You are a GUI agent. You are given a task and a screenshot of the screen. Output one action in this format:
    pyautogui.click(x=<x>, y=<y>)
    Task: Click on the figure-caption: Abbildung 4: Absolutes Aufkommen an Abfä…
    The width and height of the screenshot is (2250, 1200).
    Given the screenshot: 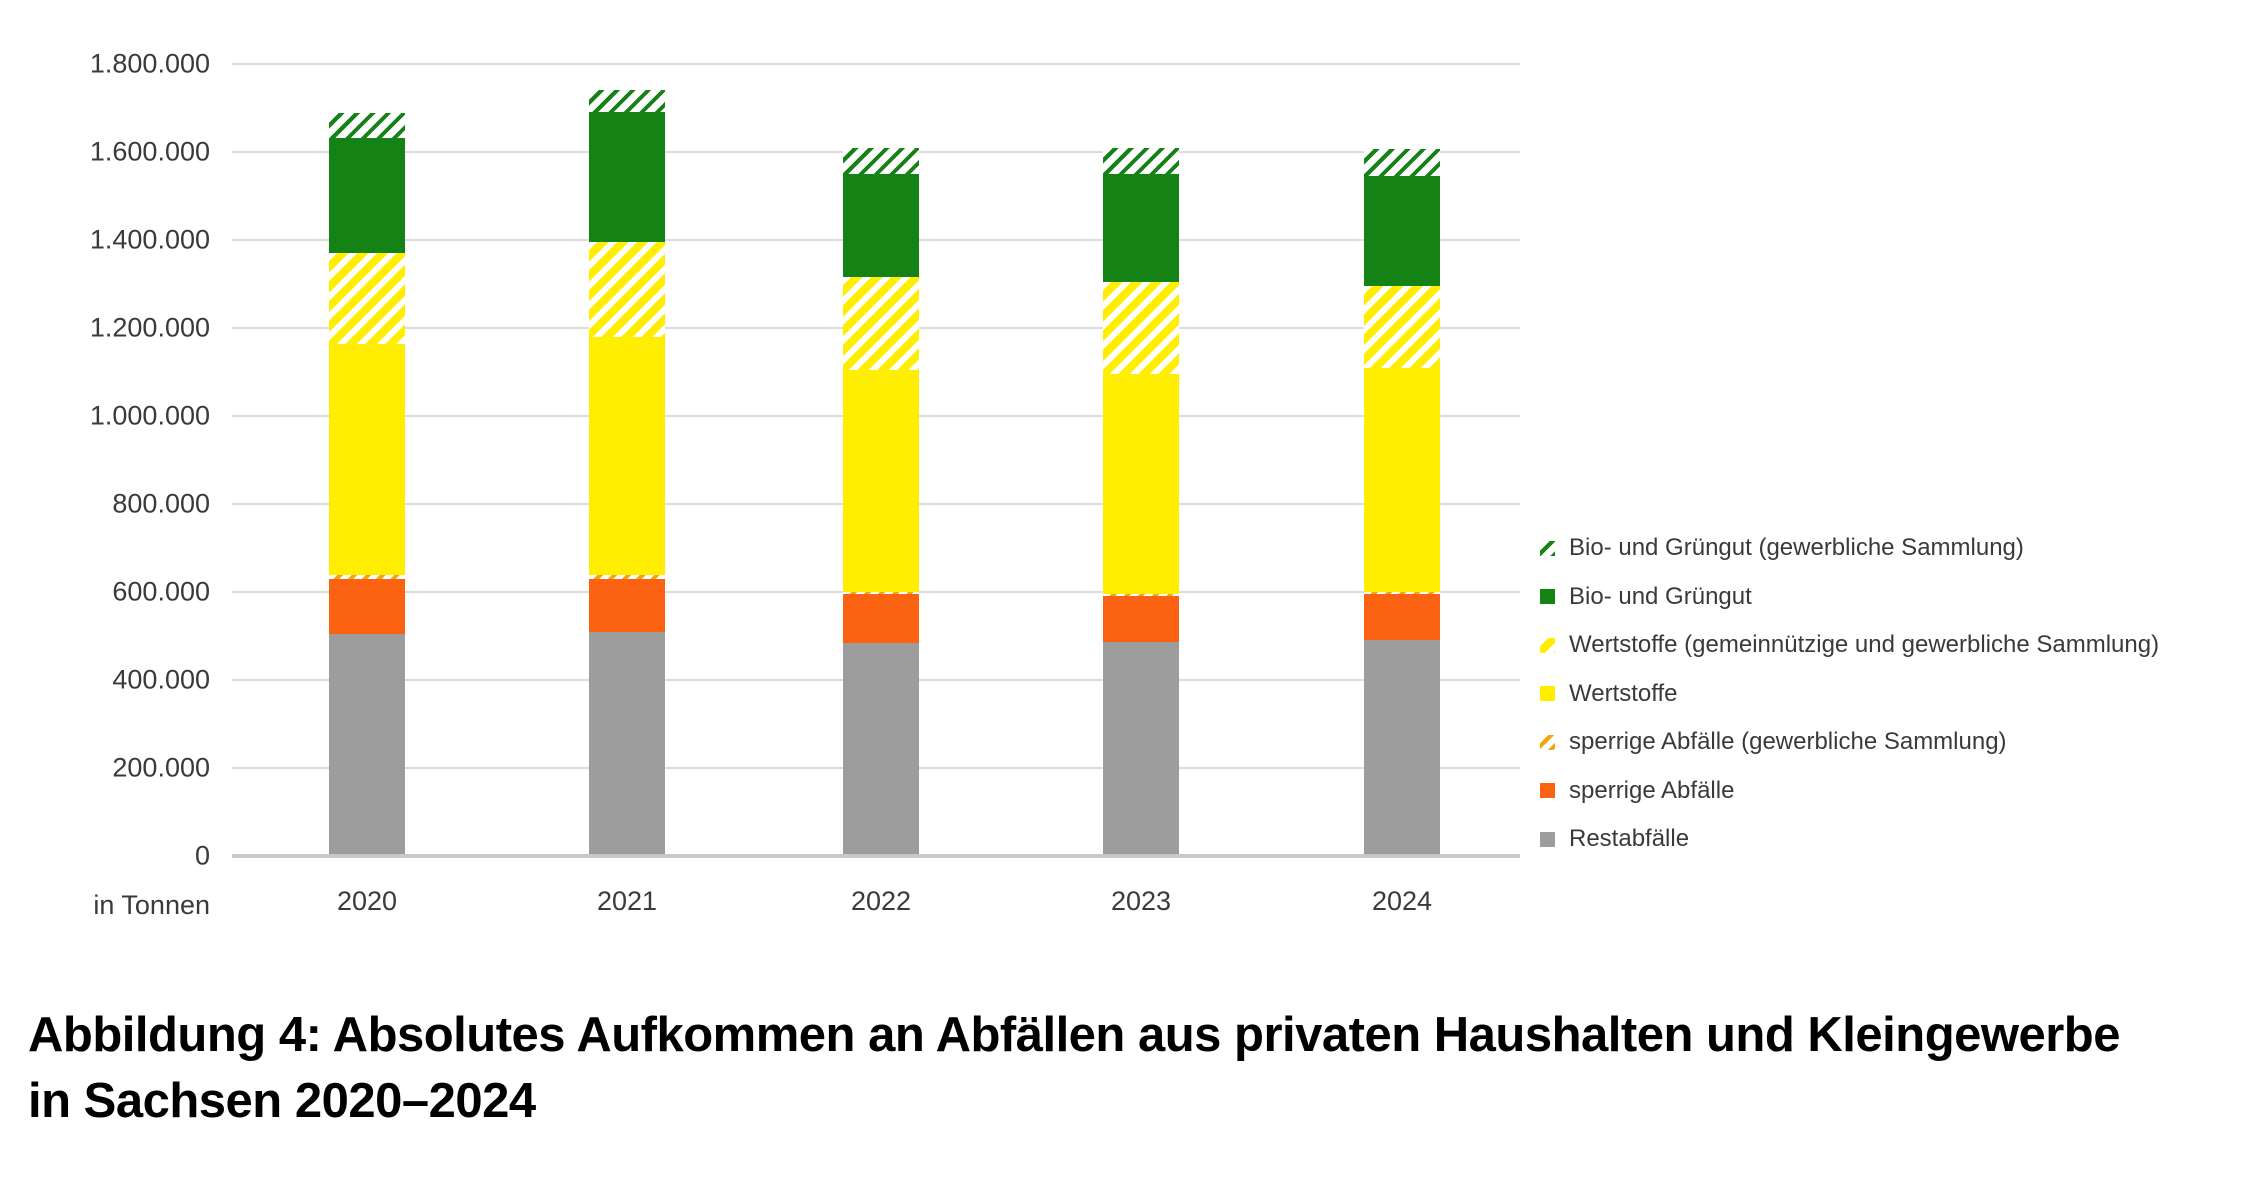 What is the action you would take?
    pyautogui.click(x=1074, y=1068)
    